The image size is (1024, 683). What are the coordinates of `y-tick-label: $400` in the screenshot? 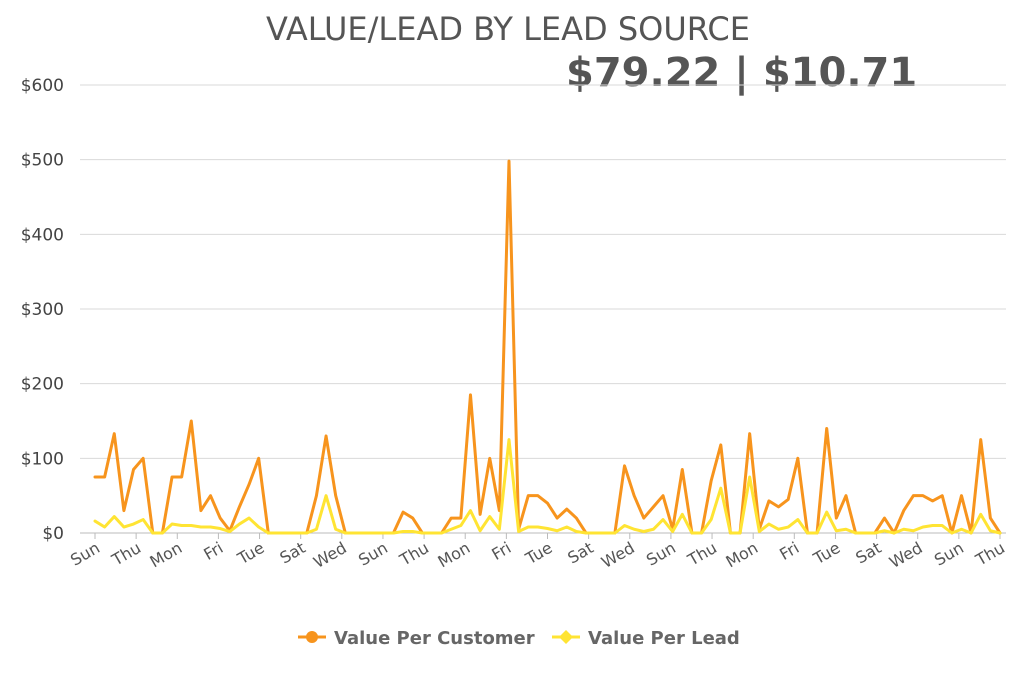 It's located at (42, 235).